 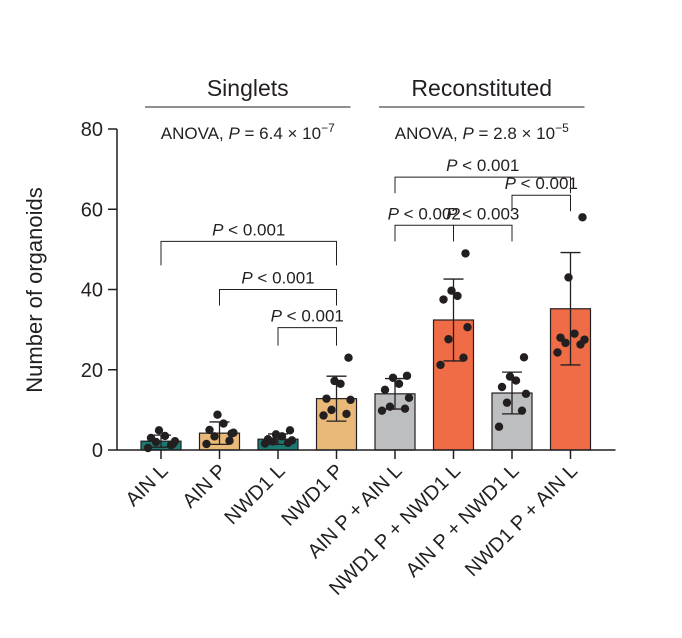 I want to click on bar, so click(x=453, y=385).